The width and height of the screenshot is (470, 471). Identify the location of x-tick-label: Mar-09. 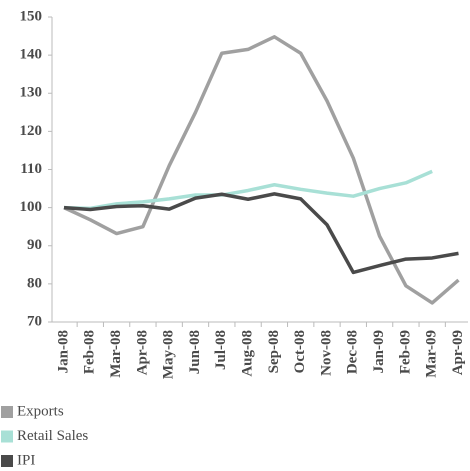
(432, 354).